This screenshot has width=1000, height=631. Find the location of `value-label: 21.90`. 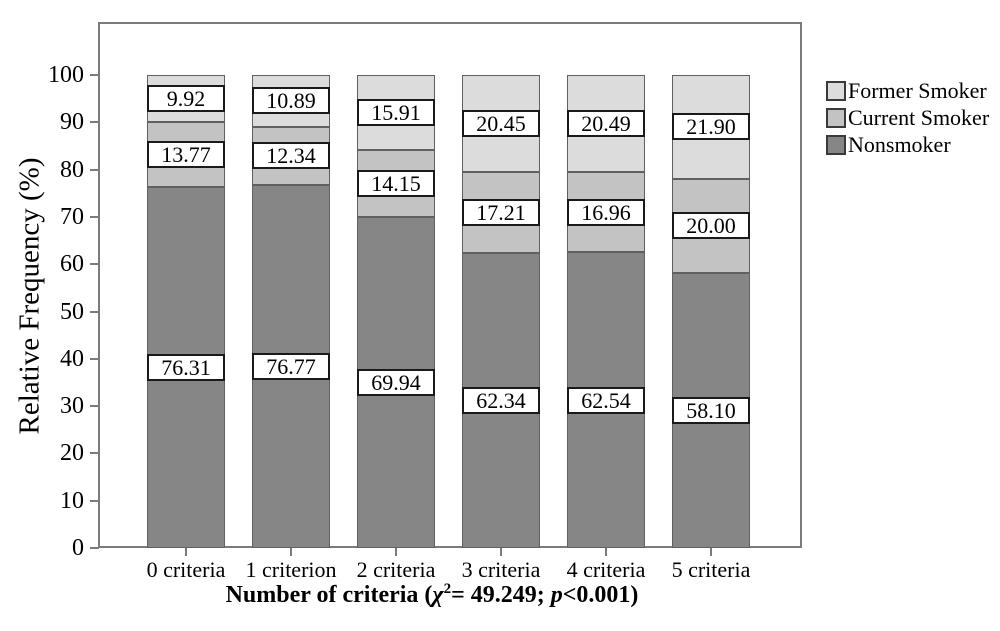

value-label: 21.90 is located at coordinates (711, 127).